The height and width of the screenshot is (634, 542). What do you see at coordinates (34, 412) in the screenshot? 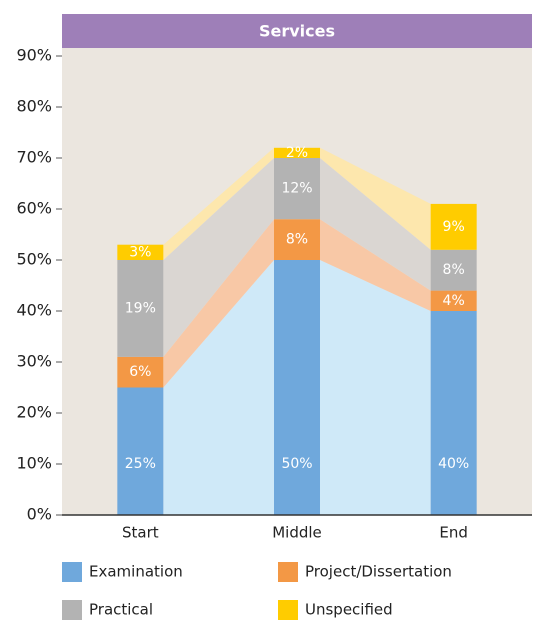
I see `y-tick-label: 20%` at bounding box center [34, 412].